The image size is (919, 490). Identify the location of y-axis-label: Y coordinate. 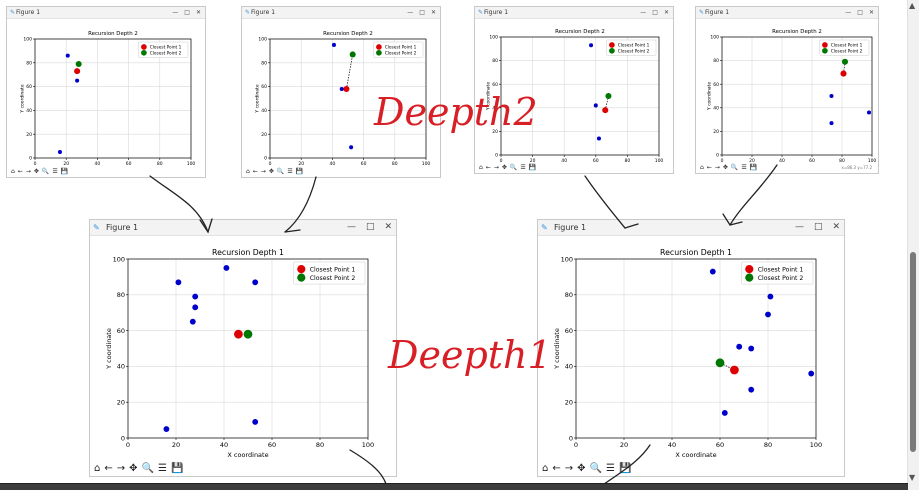
(109, 349).